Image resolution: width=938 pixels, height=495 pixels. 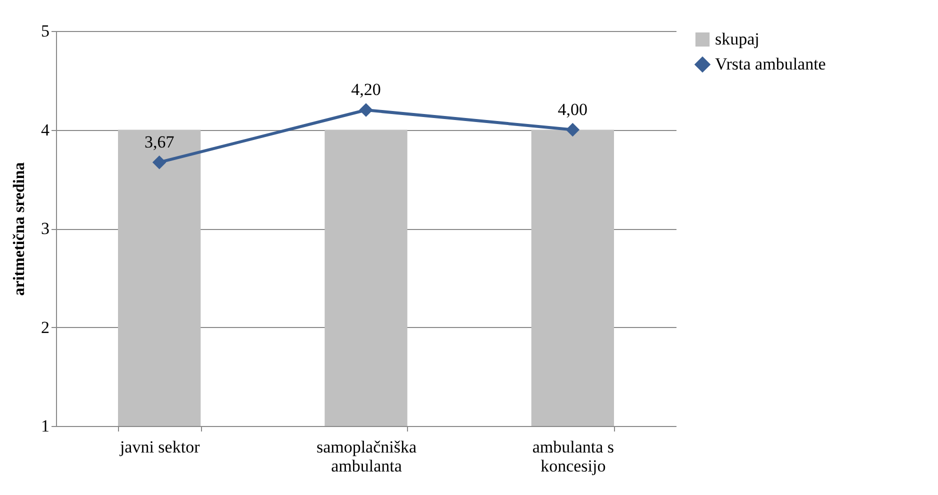 What do you see at coordinates (366, 457) in the screenshot?
I see `x-tick-label: samoplačniška ambulanta` at bounding box center [366, 457].